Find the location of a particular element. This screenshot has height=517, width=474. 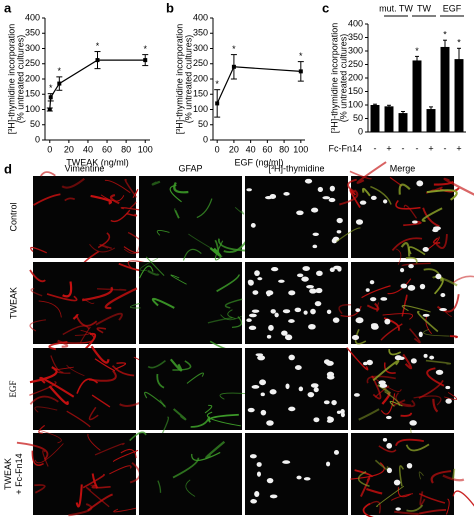

group-label: TW is located at coordinates (424, 8).